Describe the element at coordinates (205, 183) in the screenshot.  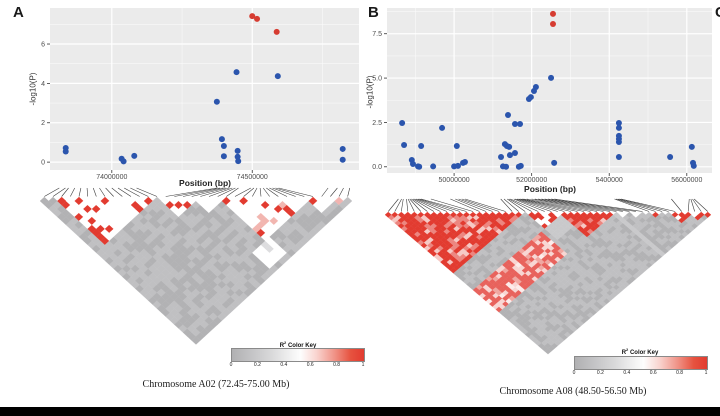
I see `panel-a-x-axis-title: Position (bp)` at that location.